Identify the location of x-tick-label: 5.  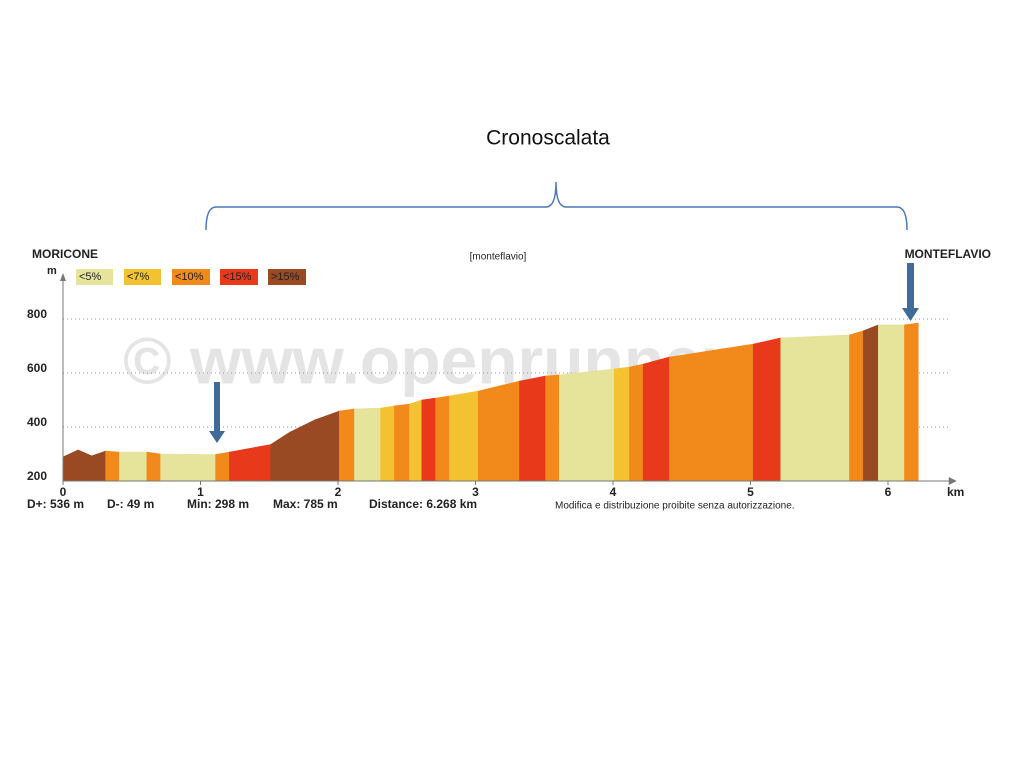
(750, 492).